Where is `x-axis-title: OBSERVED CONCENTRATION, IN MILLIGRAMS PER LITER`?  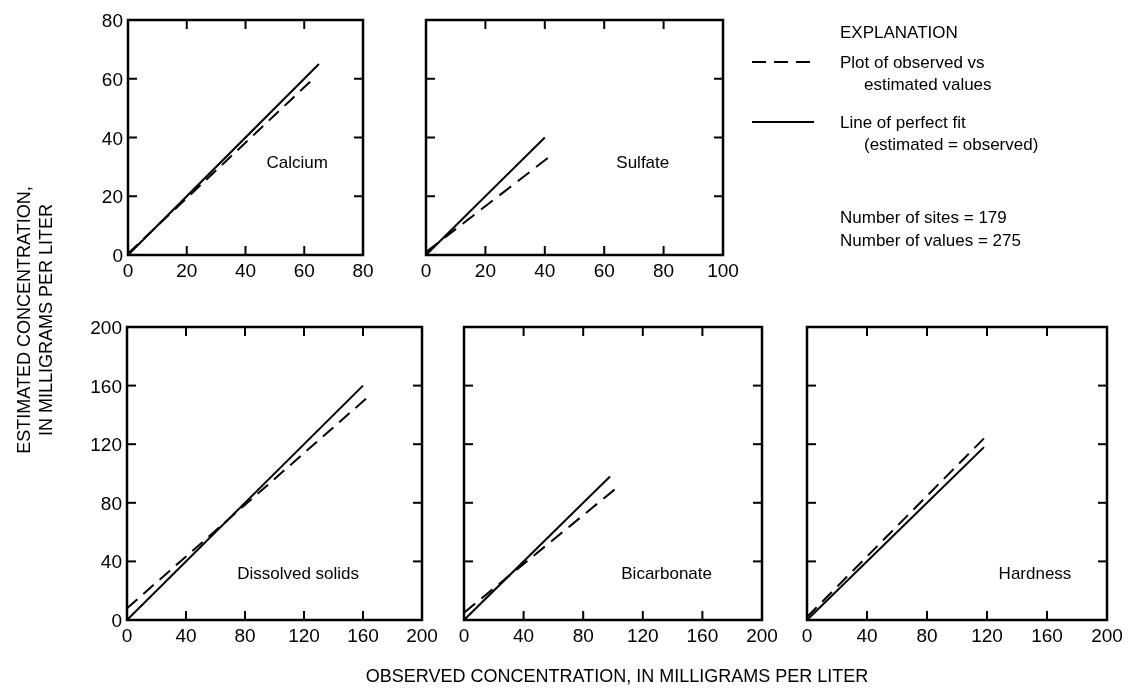 x-axis-title: OBSERVED CONCENTRATION, IN MILLIGRAMS PER LITER is located at coordinates (617, 676).